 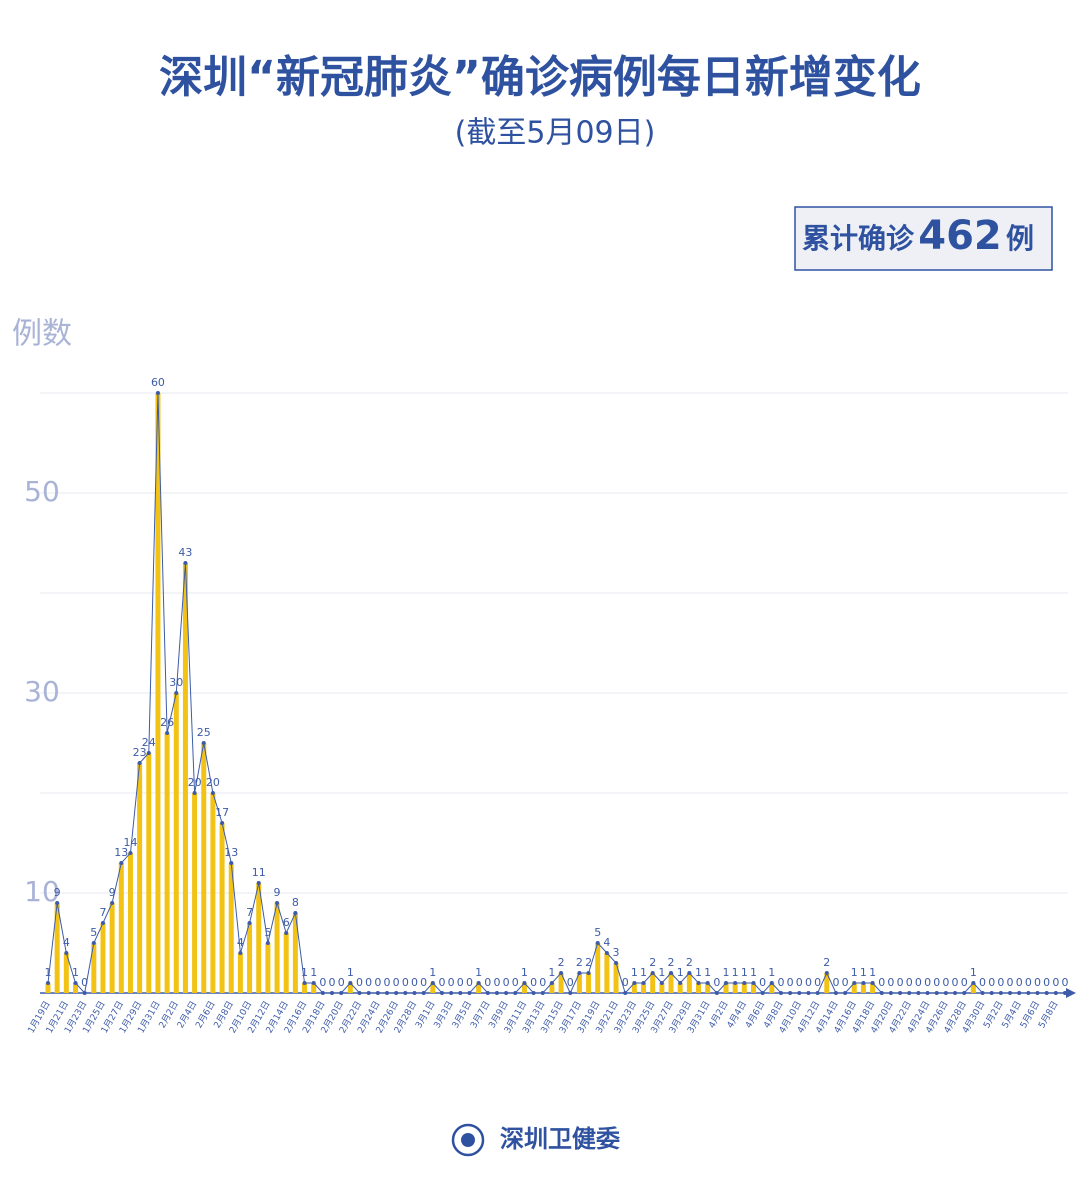 What do you see at coordinates (149, 742) in the screenshot?
I see `data-label: 24` at bounding box center [149, 742].